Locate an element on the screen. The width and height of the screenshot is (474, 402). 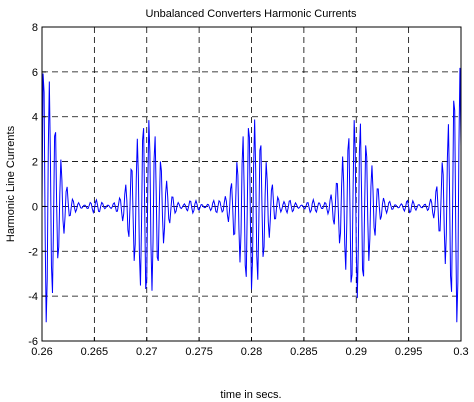
x-tick-label: 0.285 is located at coordinates (304, 352).